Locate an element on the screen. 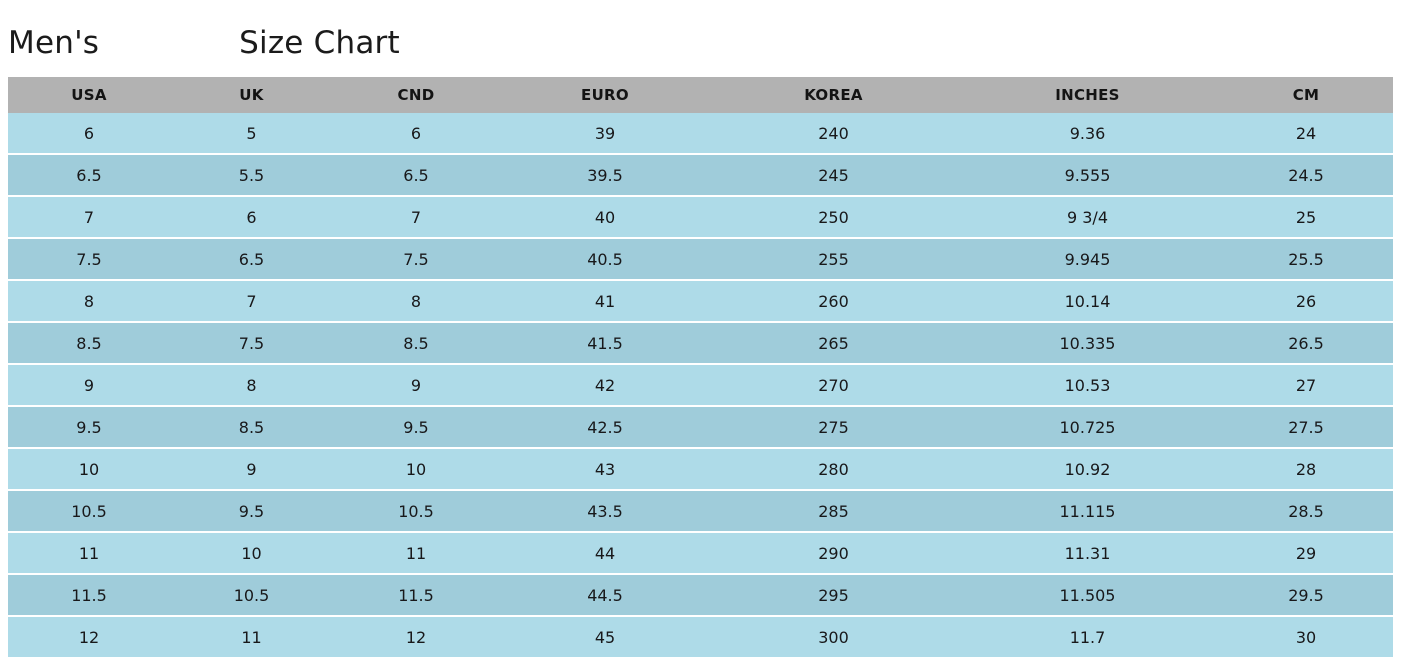 The width and height of the screenshot is (1404, 657). table-header: USA UK CND EURO KOREA INCHES CM is located at coordinates (700, 95).